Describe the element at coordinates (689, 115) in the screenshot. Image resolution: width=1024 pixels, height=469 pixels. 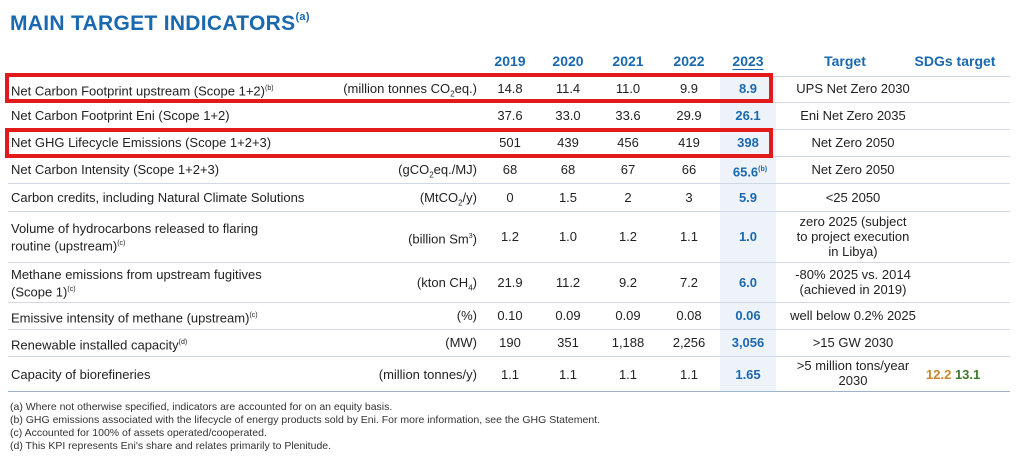
I see `value-2022: 29.9` at that location.